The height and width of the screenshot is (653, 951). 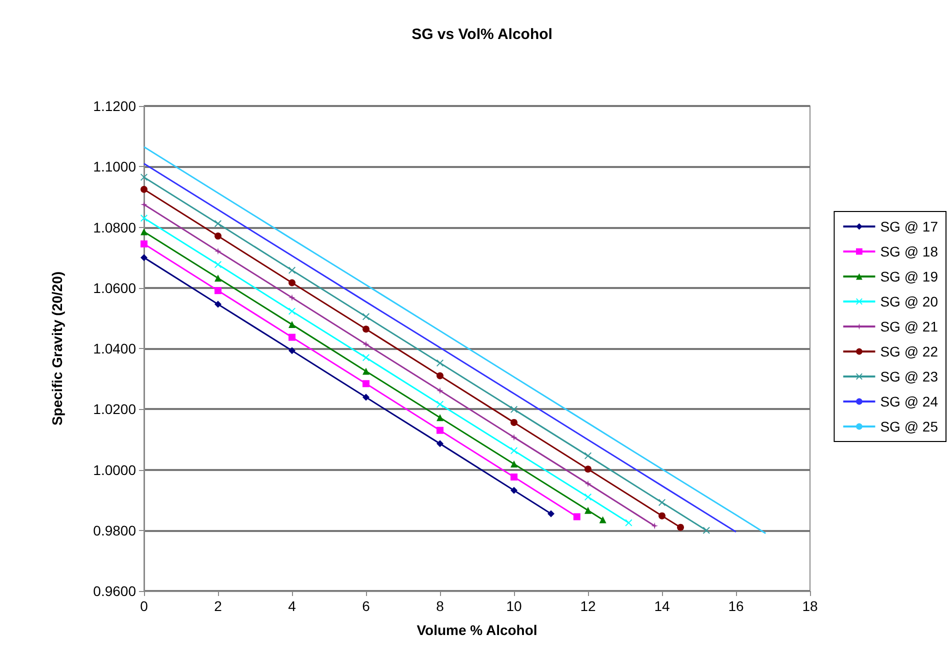 I want to click on y-tick-label: 0.9800, so click(x=114, y=530).